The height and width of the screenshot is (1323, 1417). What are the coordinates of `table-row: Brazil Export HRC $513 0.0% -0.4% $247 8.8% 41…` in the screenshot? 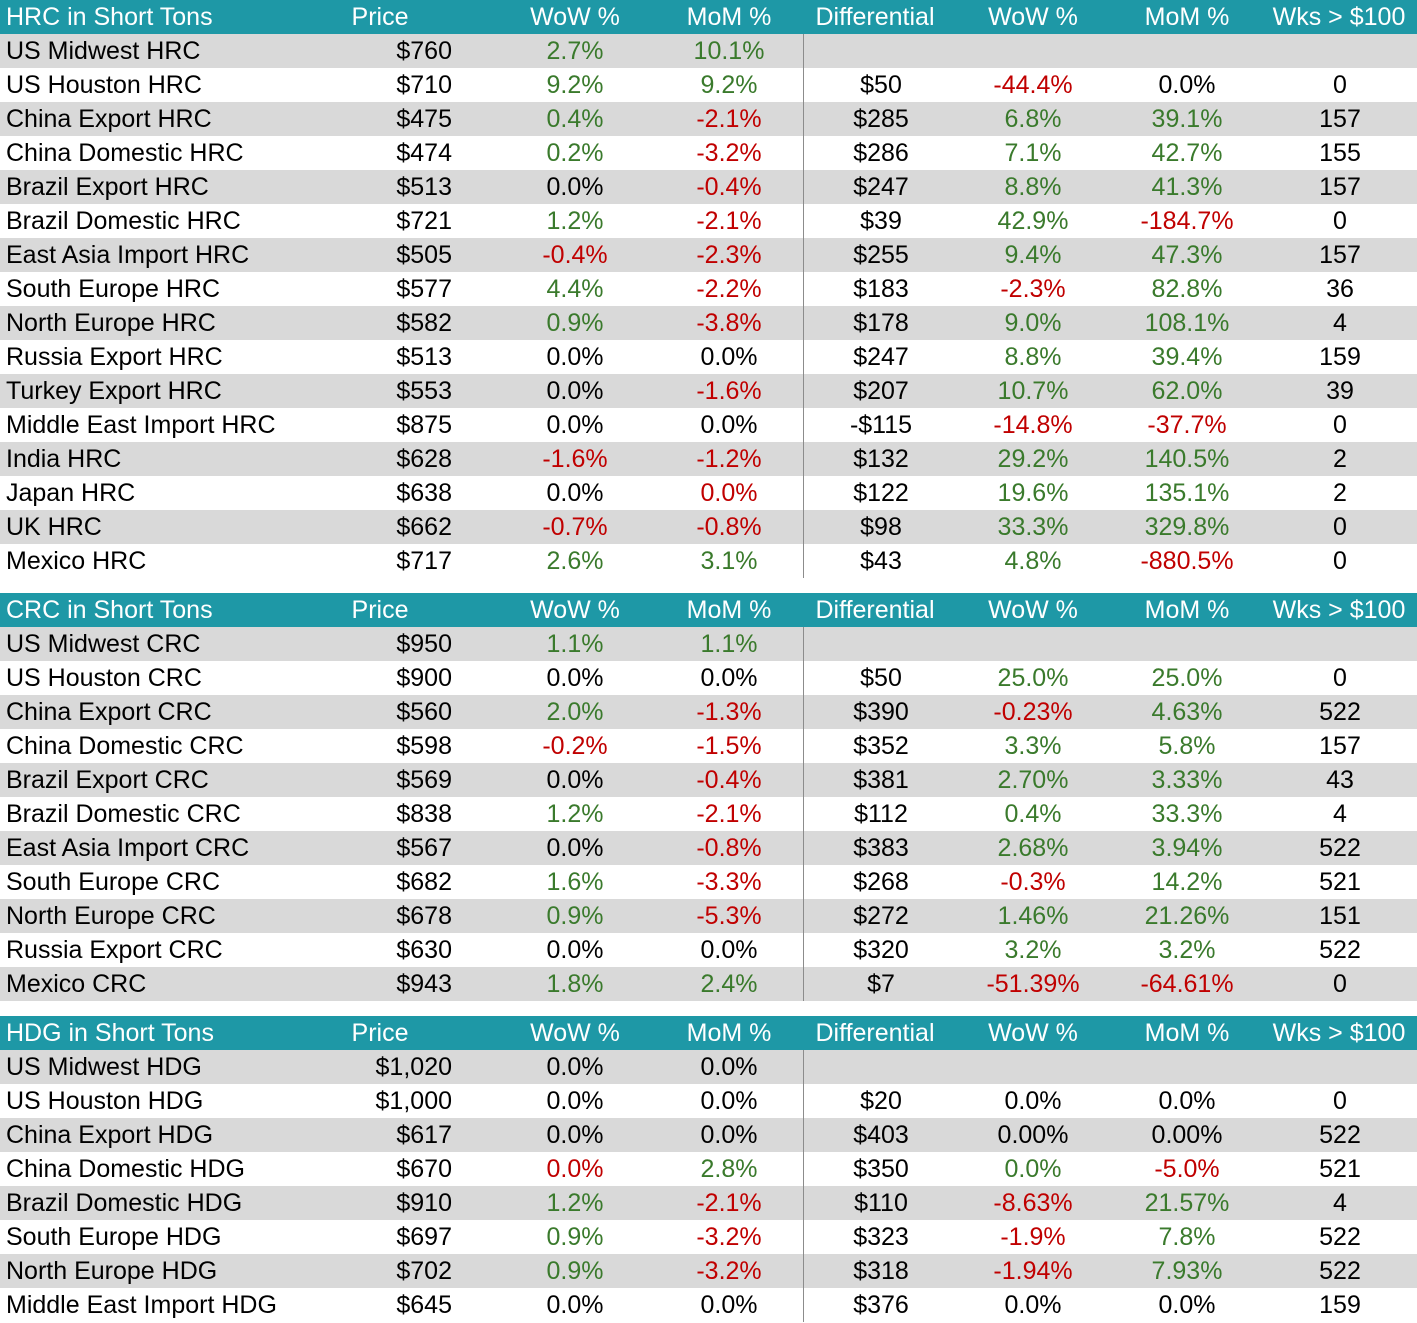 It's located at (708, 187).